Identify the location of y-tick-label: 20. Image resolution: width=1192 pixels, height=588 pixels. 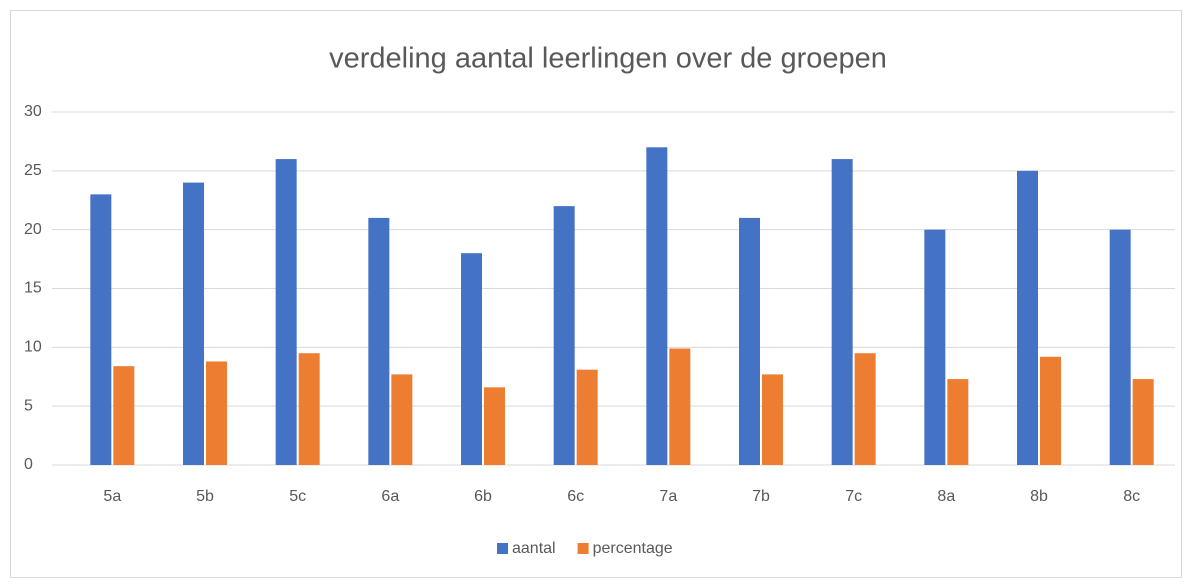
(33, 229).